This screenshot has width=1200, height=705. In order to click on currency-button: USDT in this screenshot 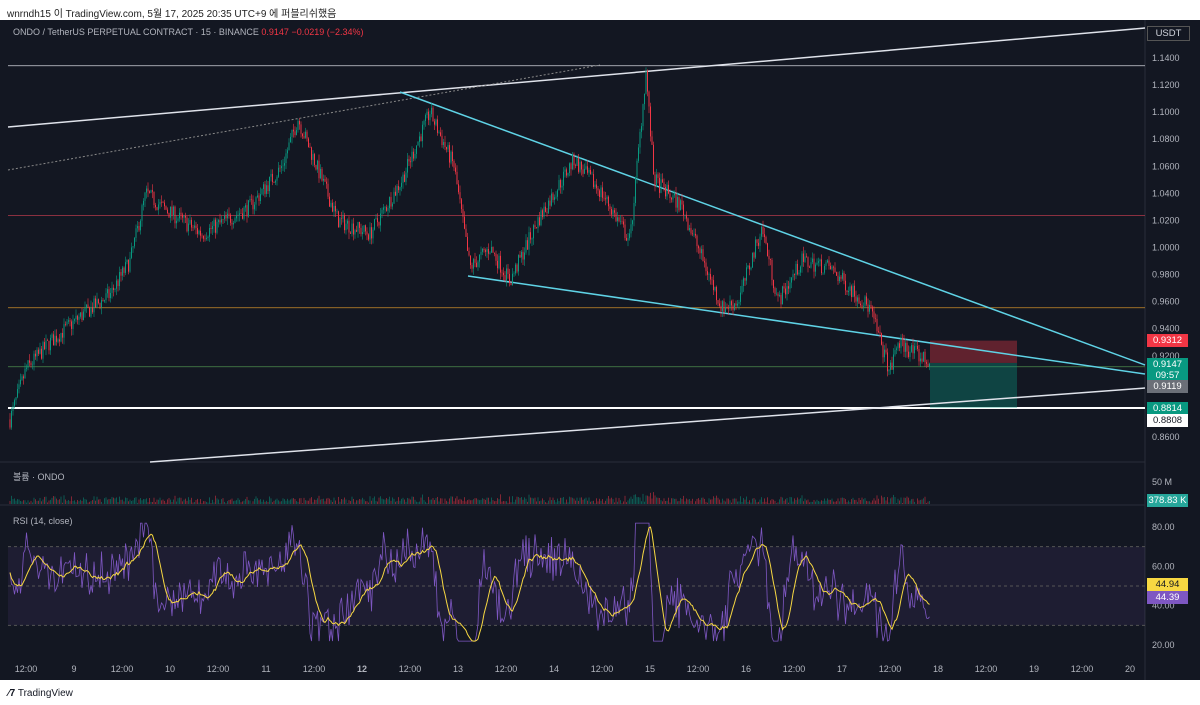, I will do `click(1168, 33)`.